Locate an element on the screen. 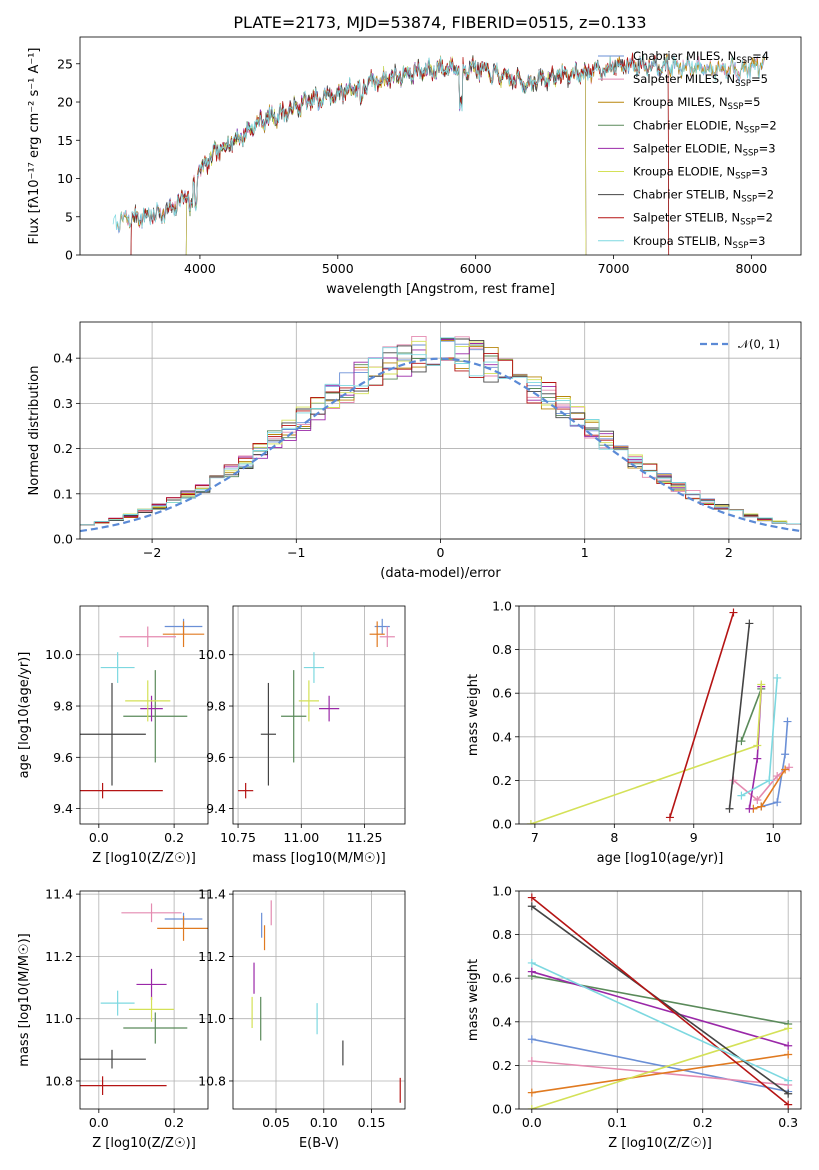 Image resolution: width=819 pixels, height=1170 pixels. x-tick-label: 10 is located at coordinates (773, 837).